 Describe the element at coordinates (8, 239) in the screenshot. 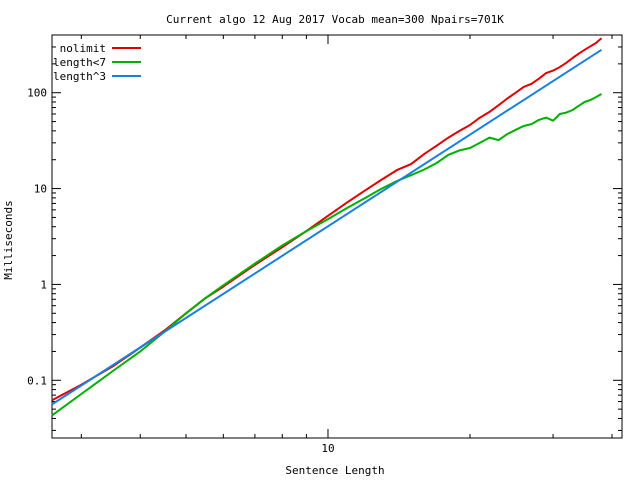

I see `y-axis-label: Milliseconds` at that location.